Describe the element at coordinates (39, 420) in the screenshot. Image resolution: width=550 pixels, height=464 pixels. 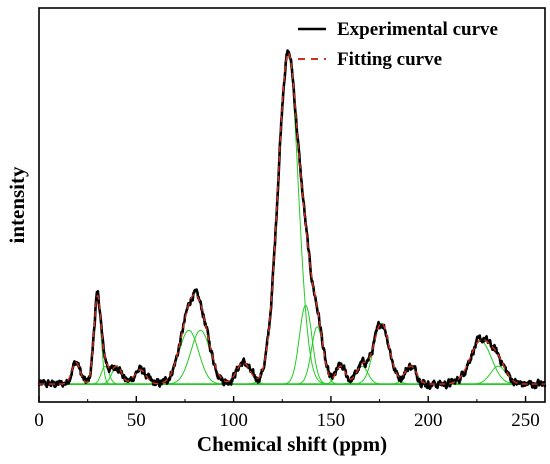
I see `x-tick-label: 0` at that location.